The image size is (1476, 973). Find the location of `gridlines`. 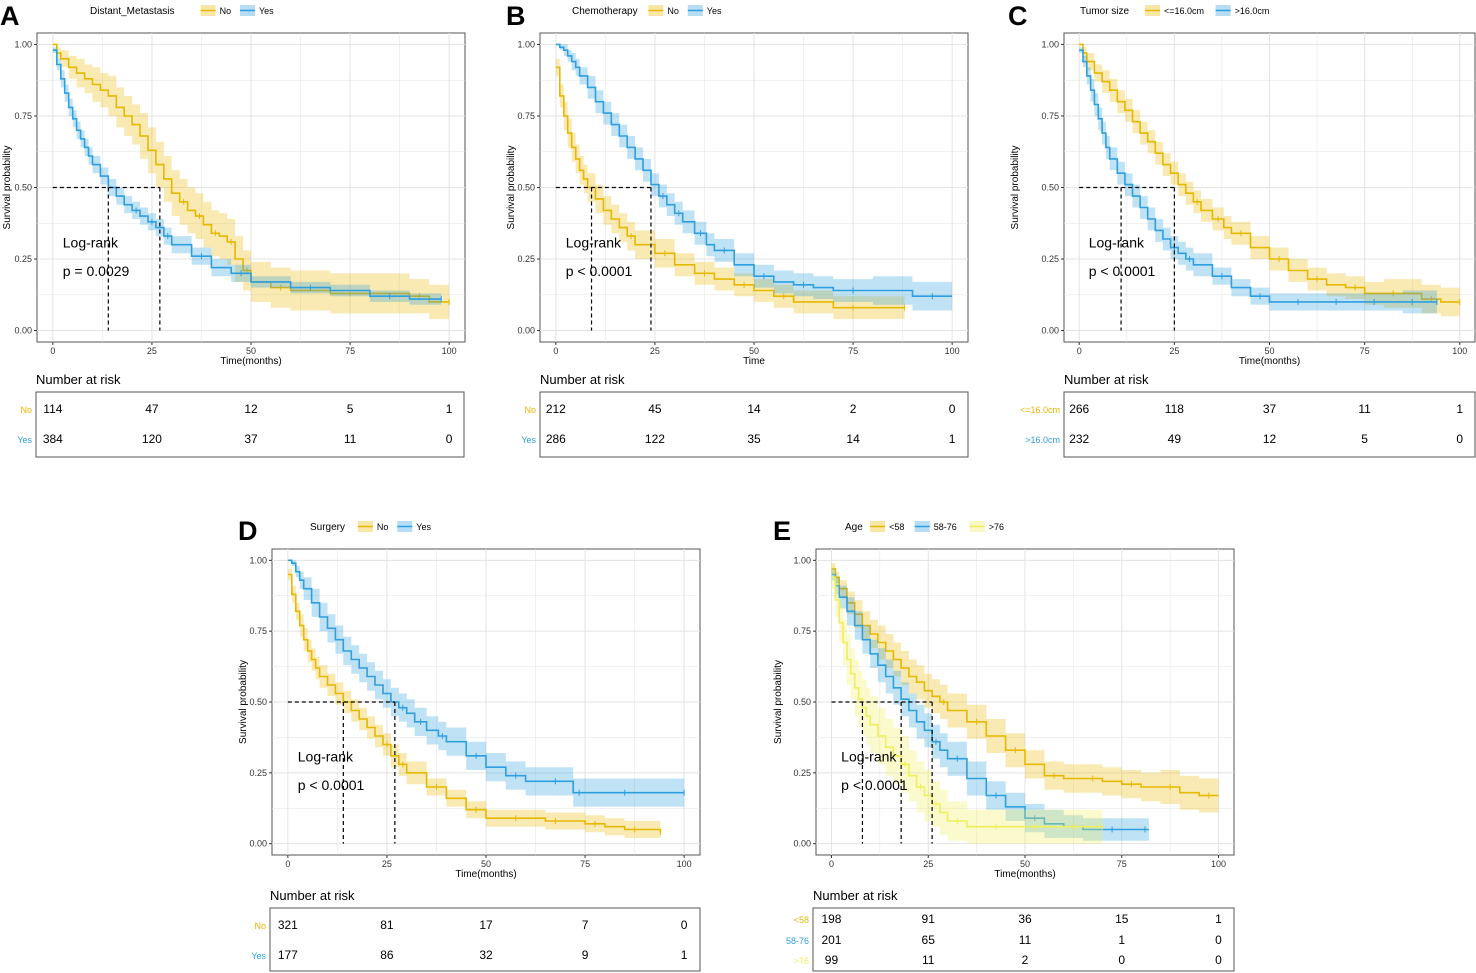

gridlines is located at coordinates (1025, 702).